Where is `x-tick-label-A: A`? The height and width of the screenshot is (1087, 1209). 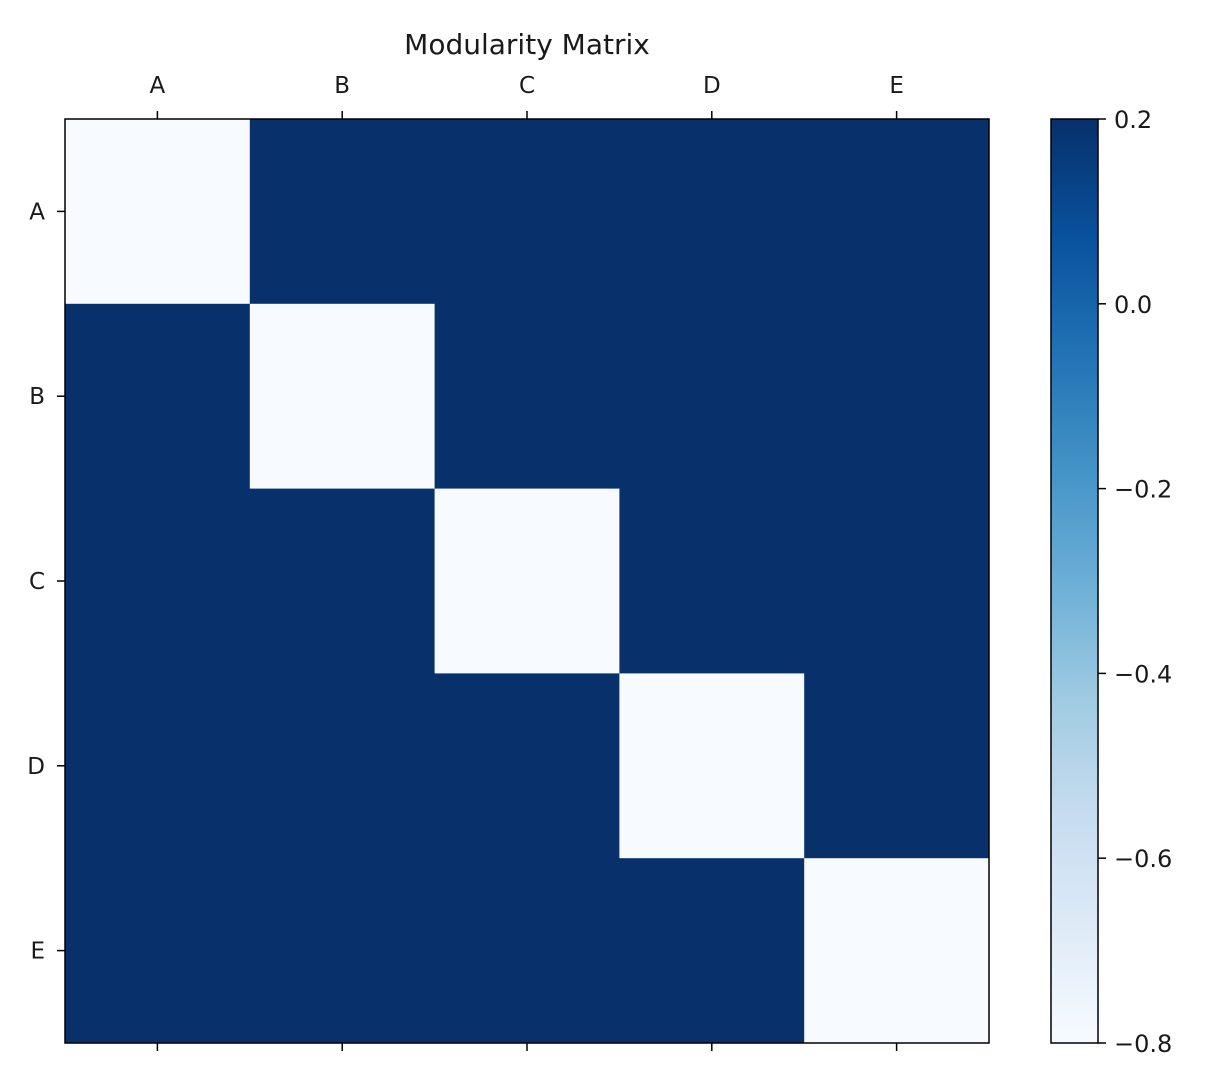
x-tick-label-A: A is located at coordinates (158, 86).